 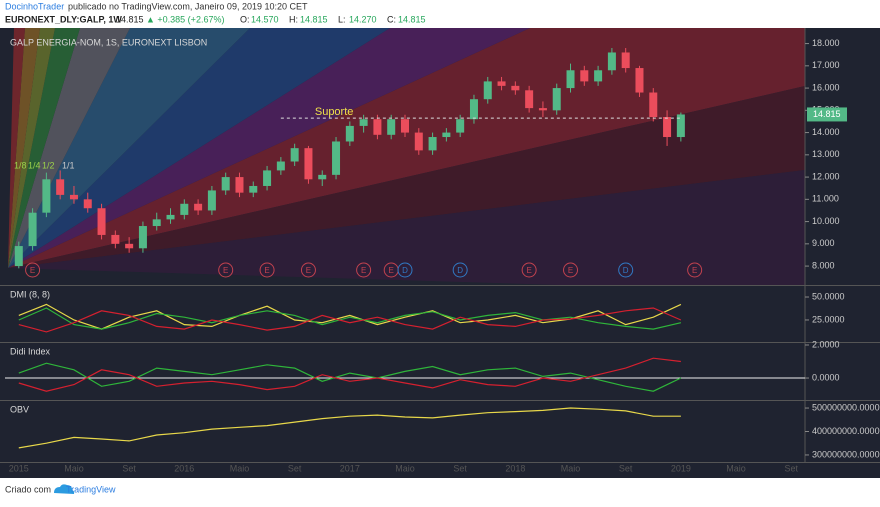 What do you see at coordinates (826, 87) in the screenshot?
I see `y-tick-label: 16.000` at bounding box center [826, 87].